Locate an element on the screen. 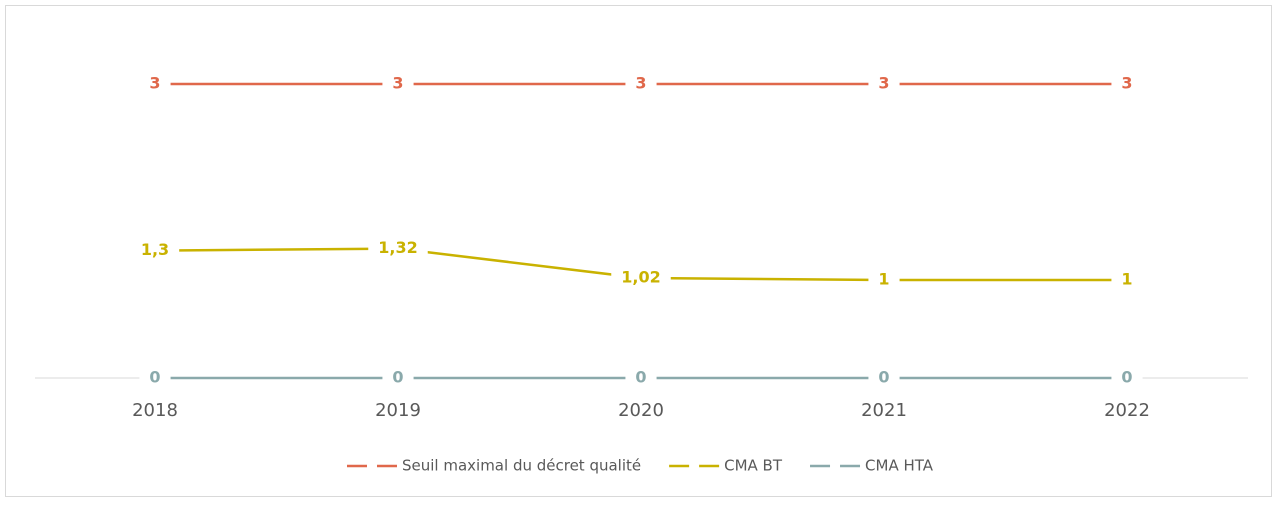 This screenshot has height=506, width=1277. data-label-group: 1,3 is located at coordinates (155, 250).